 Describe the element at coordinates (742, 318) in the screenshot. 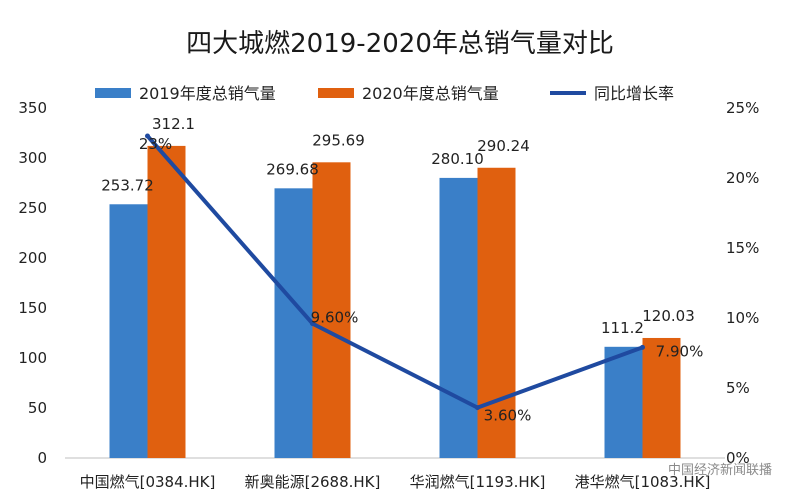

I see `y-right-tick-label: 10%` at that location.